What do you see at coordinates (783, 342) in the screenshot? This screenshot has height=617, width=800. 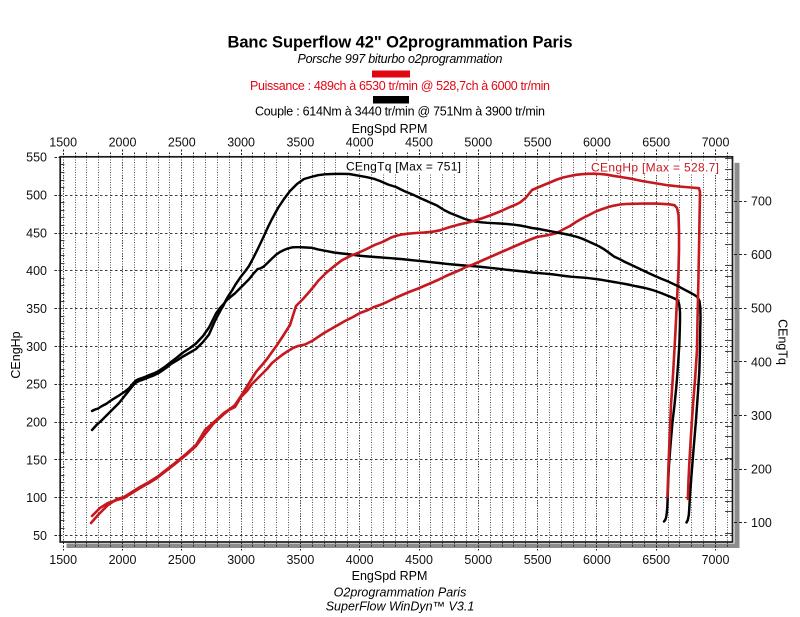 I see `svg-text: CEngTq` at bounding box center [783, 342].